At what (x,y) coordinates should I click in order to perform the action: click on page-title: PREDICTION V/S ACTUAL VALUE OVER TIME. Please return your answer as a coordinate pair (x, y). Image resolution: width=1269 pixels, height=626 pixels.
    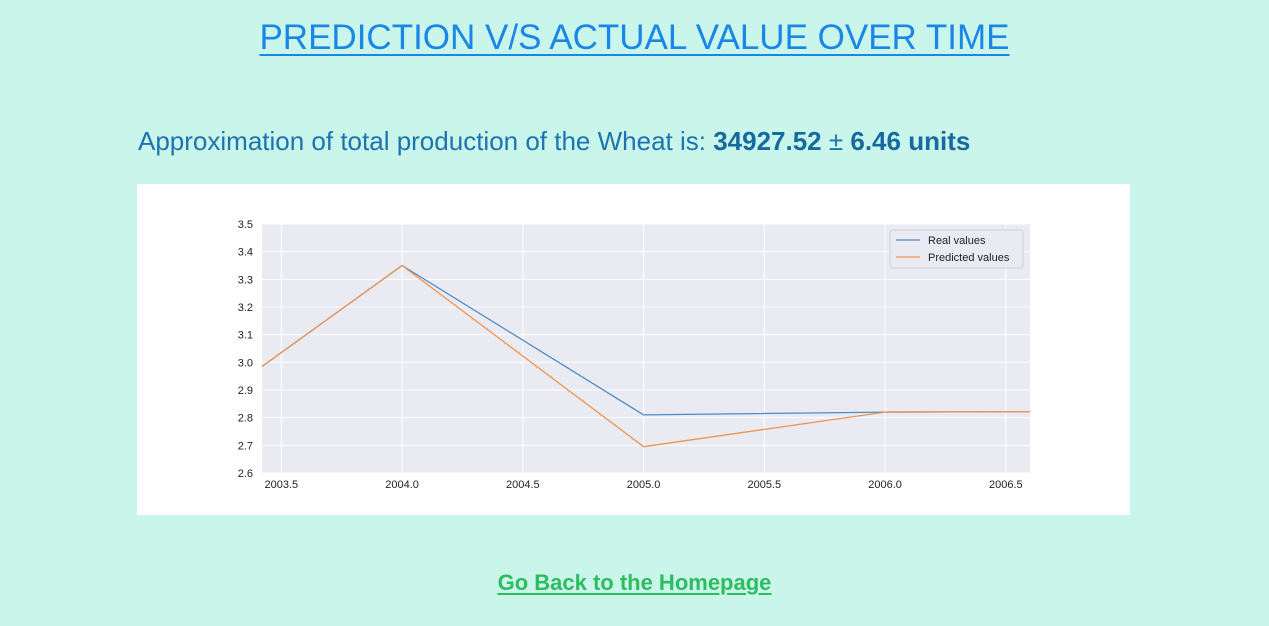
    Looking at the image, I should click on (634, 37).